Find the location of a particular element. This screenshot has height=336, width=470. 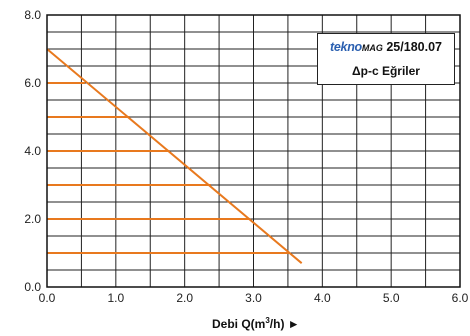

legend-model: teknoMAG 25/180.07 is located at coordinates (386, 47).